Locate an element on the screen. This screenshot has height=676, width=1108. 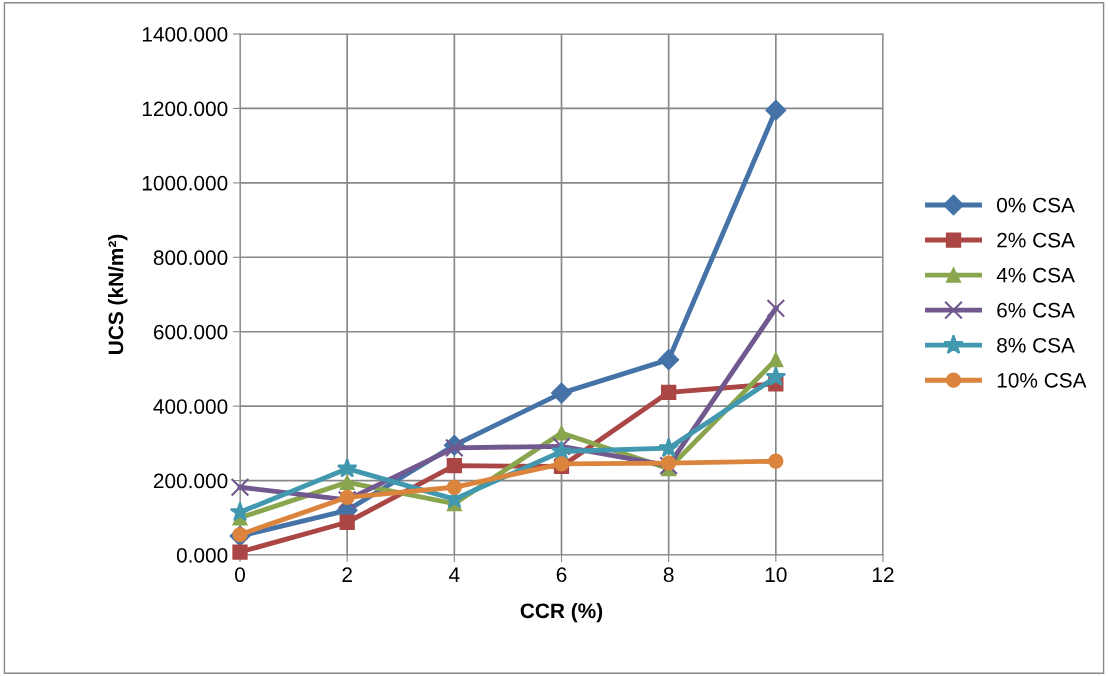
x-tick-label: 12 is located at coordinates (883, 574).